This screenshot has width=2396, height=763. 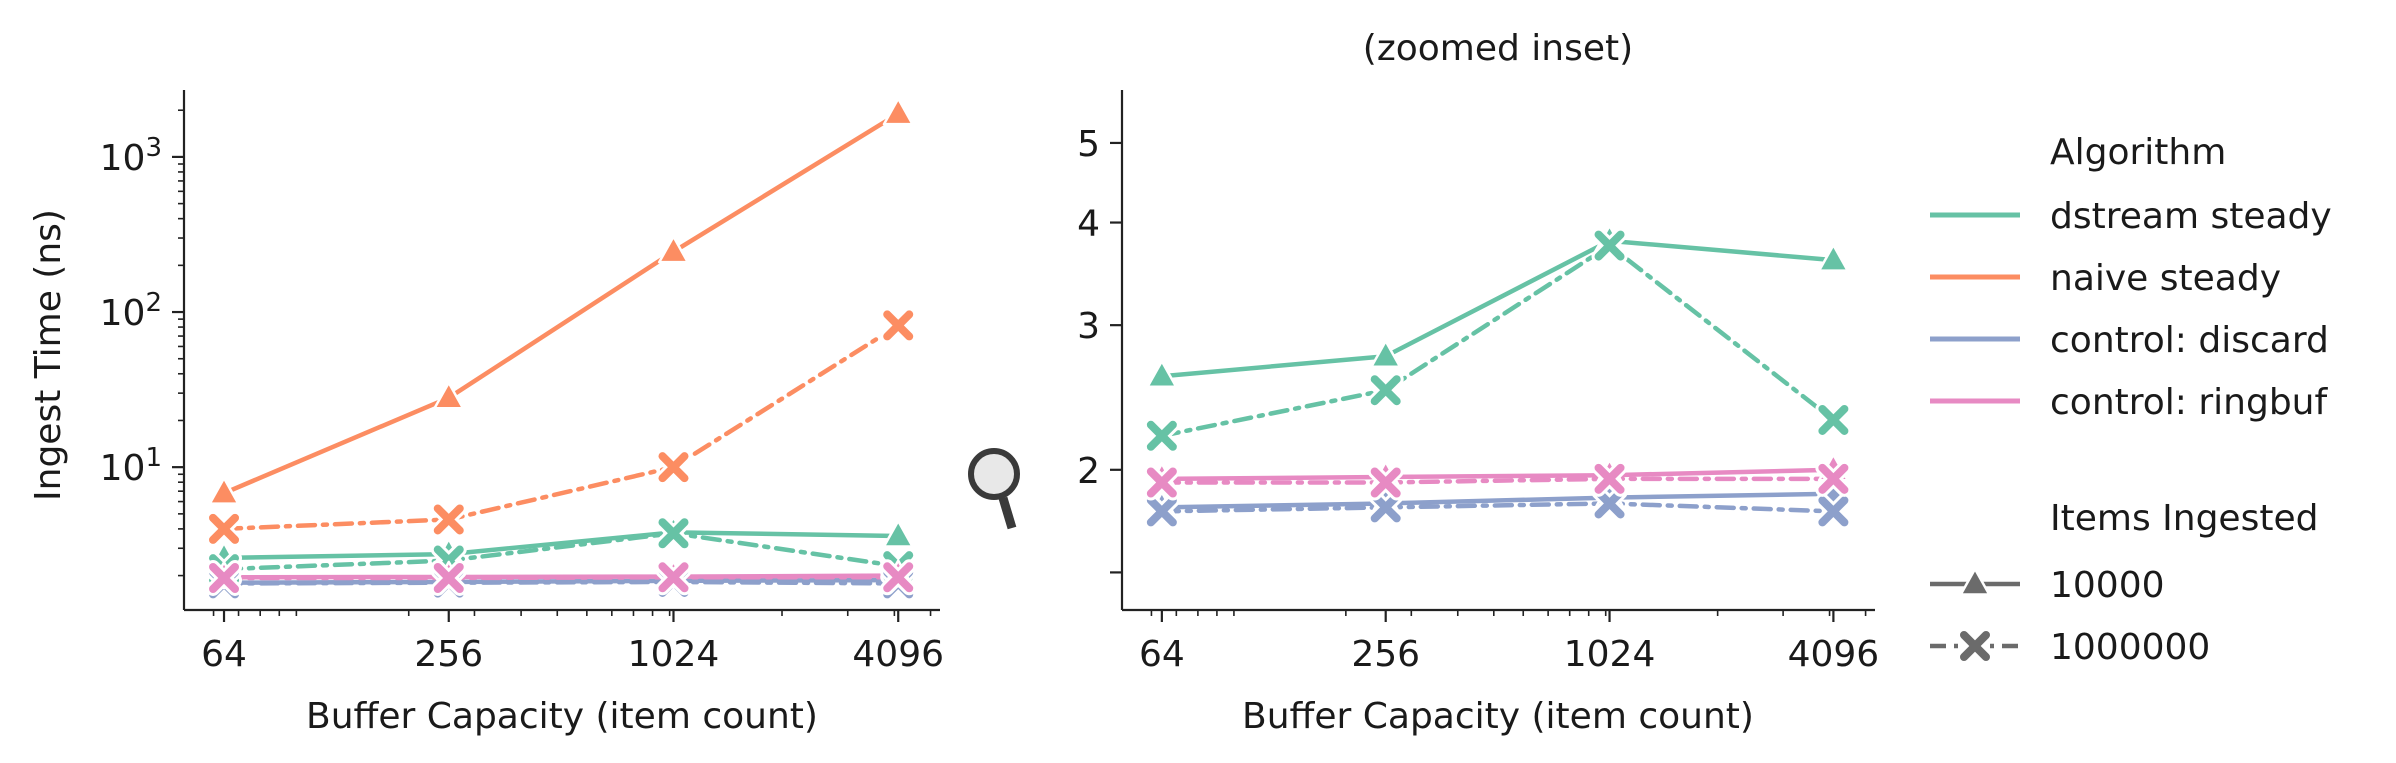 What do you see at coordinates (448, 654) in the screenshot?
I see `main-x-tick-label-1: 256` at bounding box center [448, 654].